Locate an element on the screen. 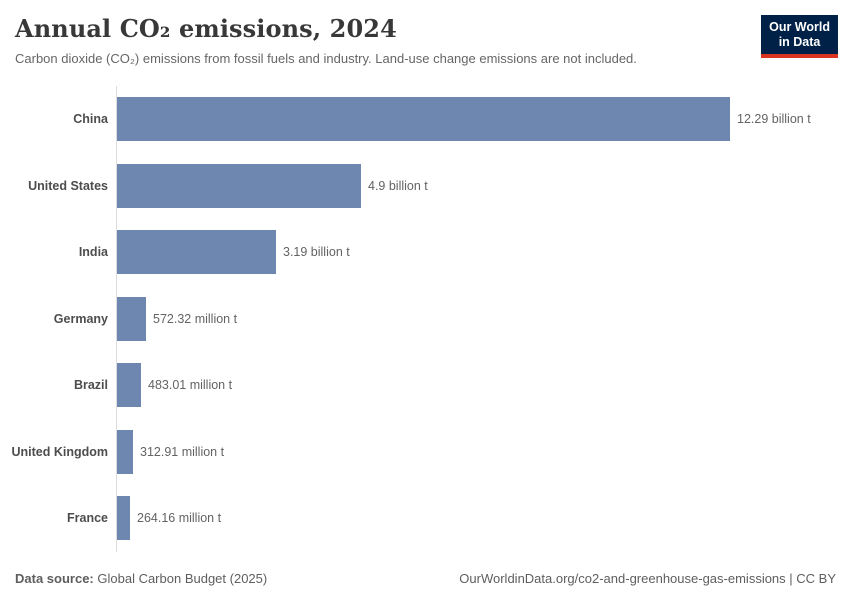 The image size is (850, 600). value-label: 4.9 billion t is located at coordinates (398, 185).